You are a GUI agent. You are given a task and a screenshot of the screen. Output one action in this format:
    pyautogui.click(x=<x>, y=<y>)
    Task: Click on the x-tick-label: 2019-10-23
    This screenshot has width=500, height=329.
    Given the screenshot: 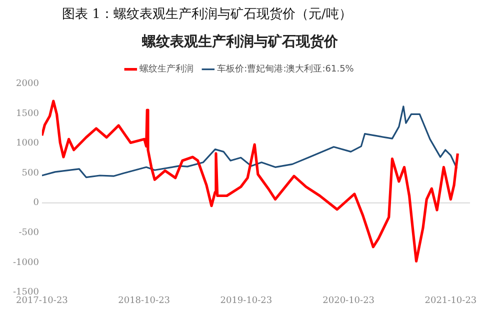 What is the action you would take?
    pyautogui.click(x=246, y=301)
    